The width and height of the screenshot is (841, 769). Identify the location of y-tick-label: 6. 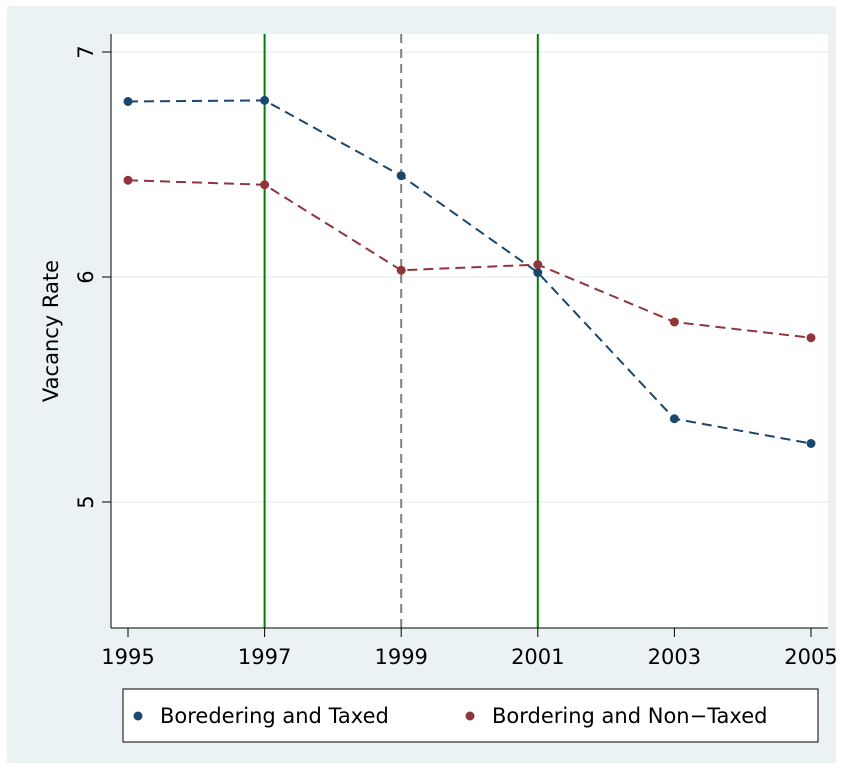
(86, 276).